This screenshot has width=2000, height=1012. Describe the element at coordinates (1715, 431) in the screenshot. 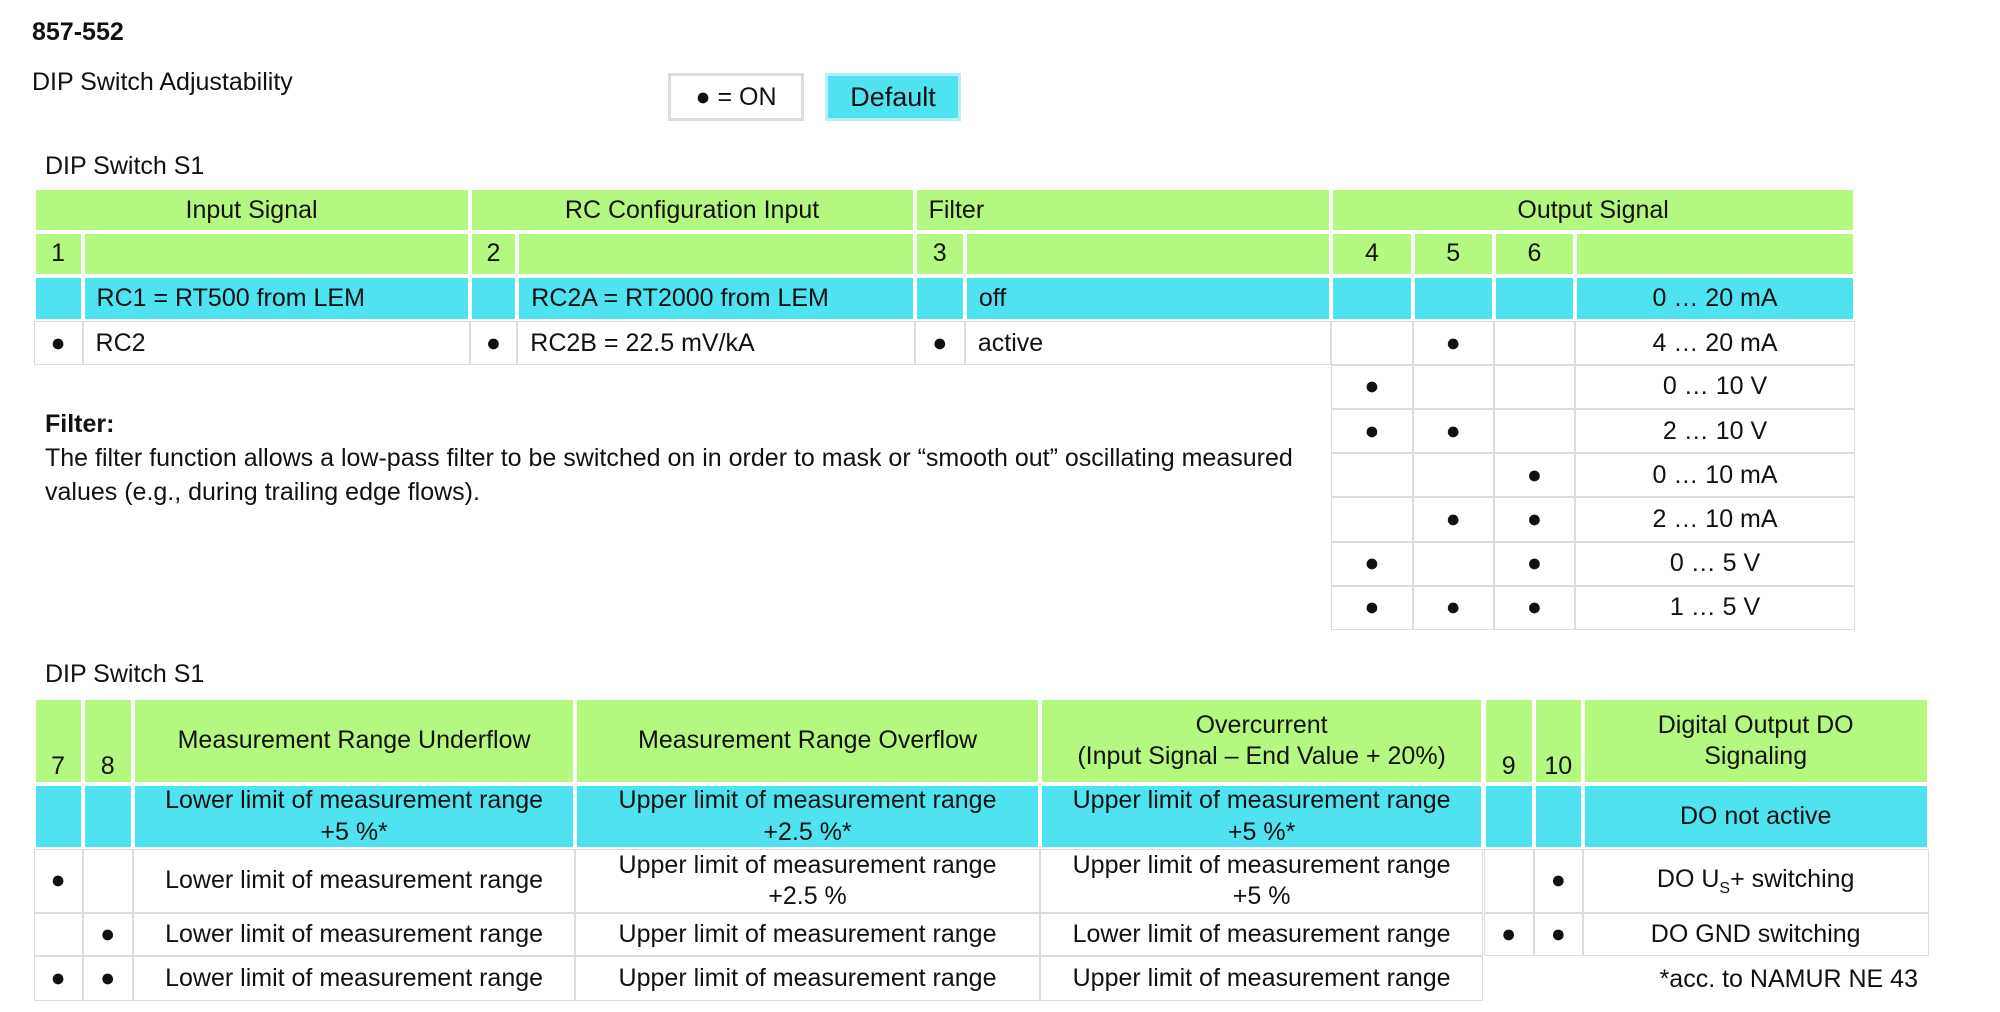

I see `table-cell: 2 … 10 V` at that location.